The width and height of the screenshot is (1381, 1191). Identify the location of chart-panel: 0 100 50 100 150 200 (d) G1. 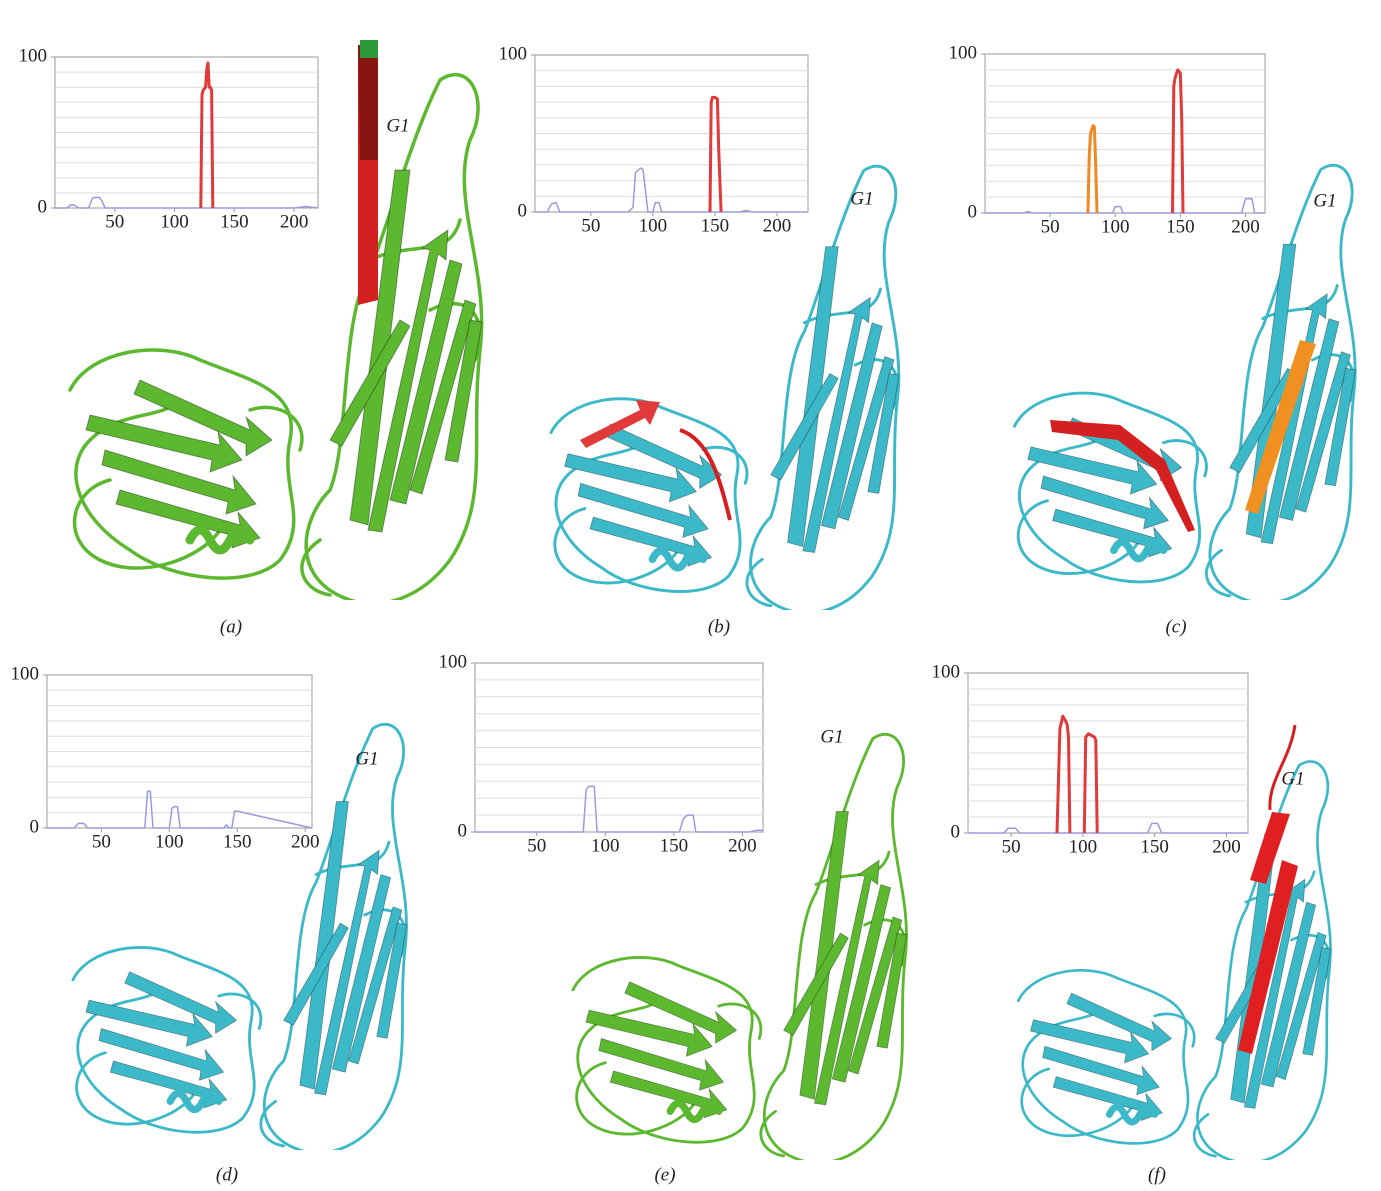
(195, 924).